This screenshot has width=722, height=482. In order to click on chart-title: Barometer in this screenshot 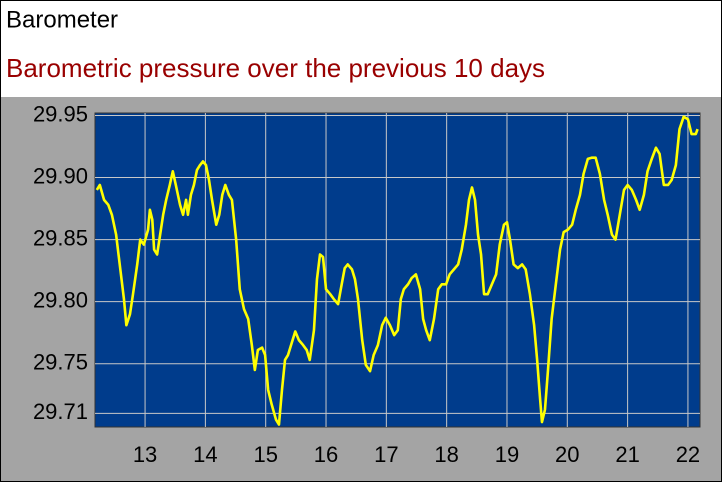, I will do `click(62, 19)`.